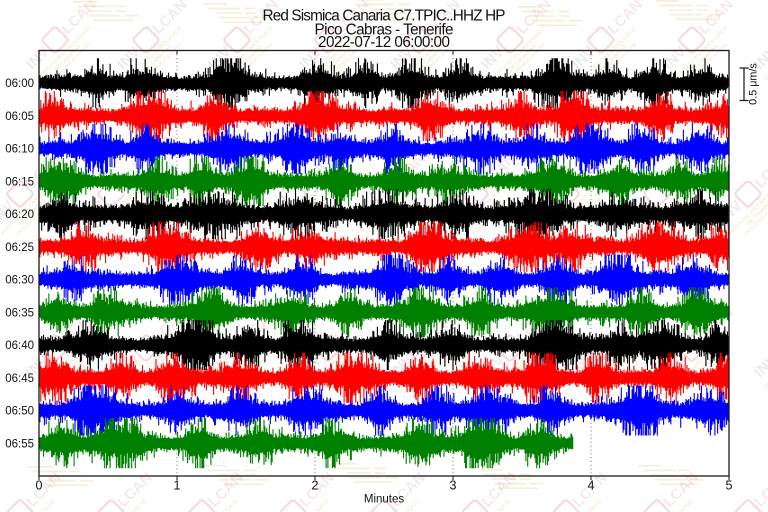  Describe the element at coordinates (19, 346) in the screenshot. I see `svg-text: 06:40` at that location.